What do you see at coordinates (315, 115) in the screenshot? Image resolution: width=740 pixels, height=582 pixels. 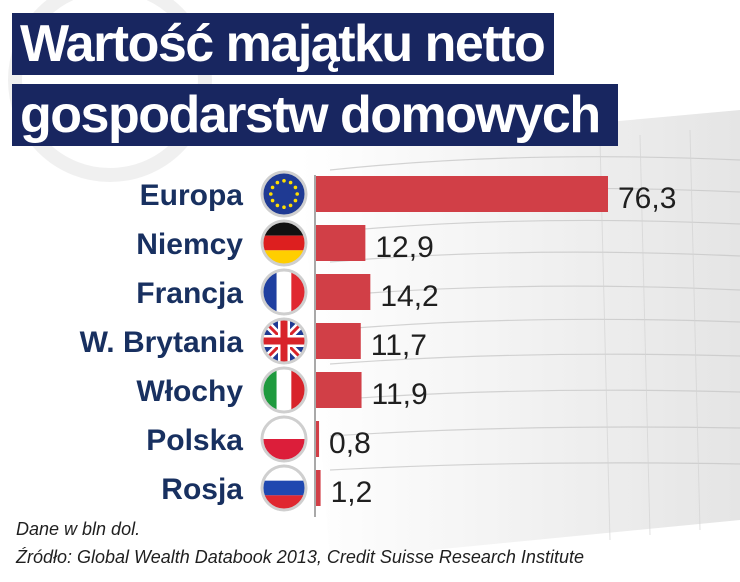 I see `chart-title-line-2: gospodarstw domowych` at bounding box center [315, 115].